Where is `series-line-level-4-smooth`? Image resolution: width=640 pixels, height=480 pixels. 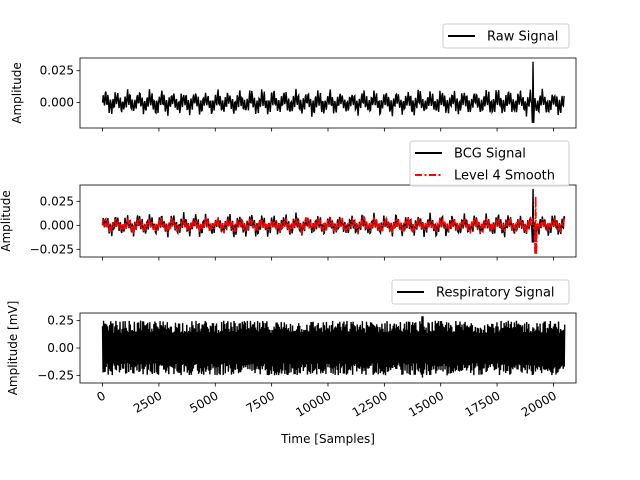 series-line-level-4-smooth is located at coordinates (333, 225).